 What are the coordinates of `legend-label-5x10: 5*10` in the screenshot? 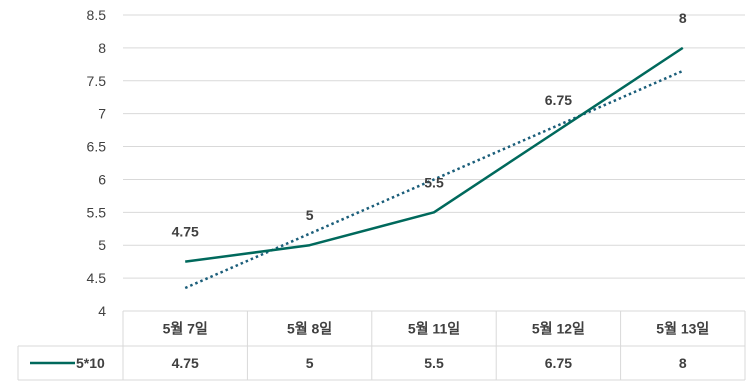 It's located at (90, 363).